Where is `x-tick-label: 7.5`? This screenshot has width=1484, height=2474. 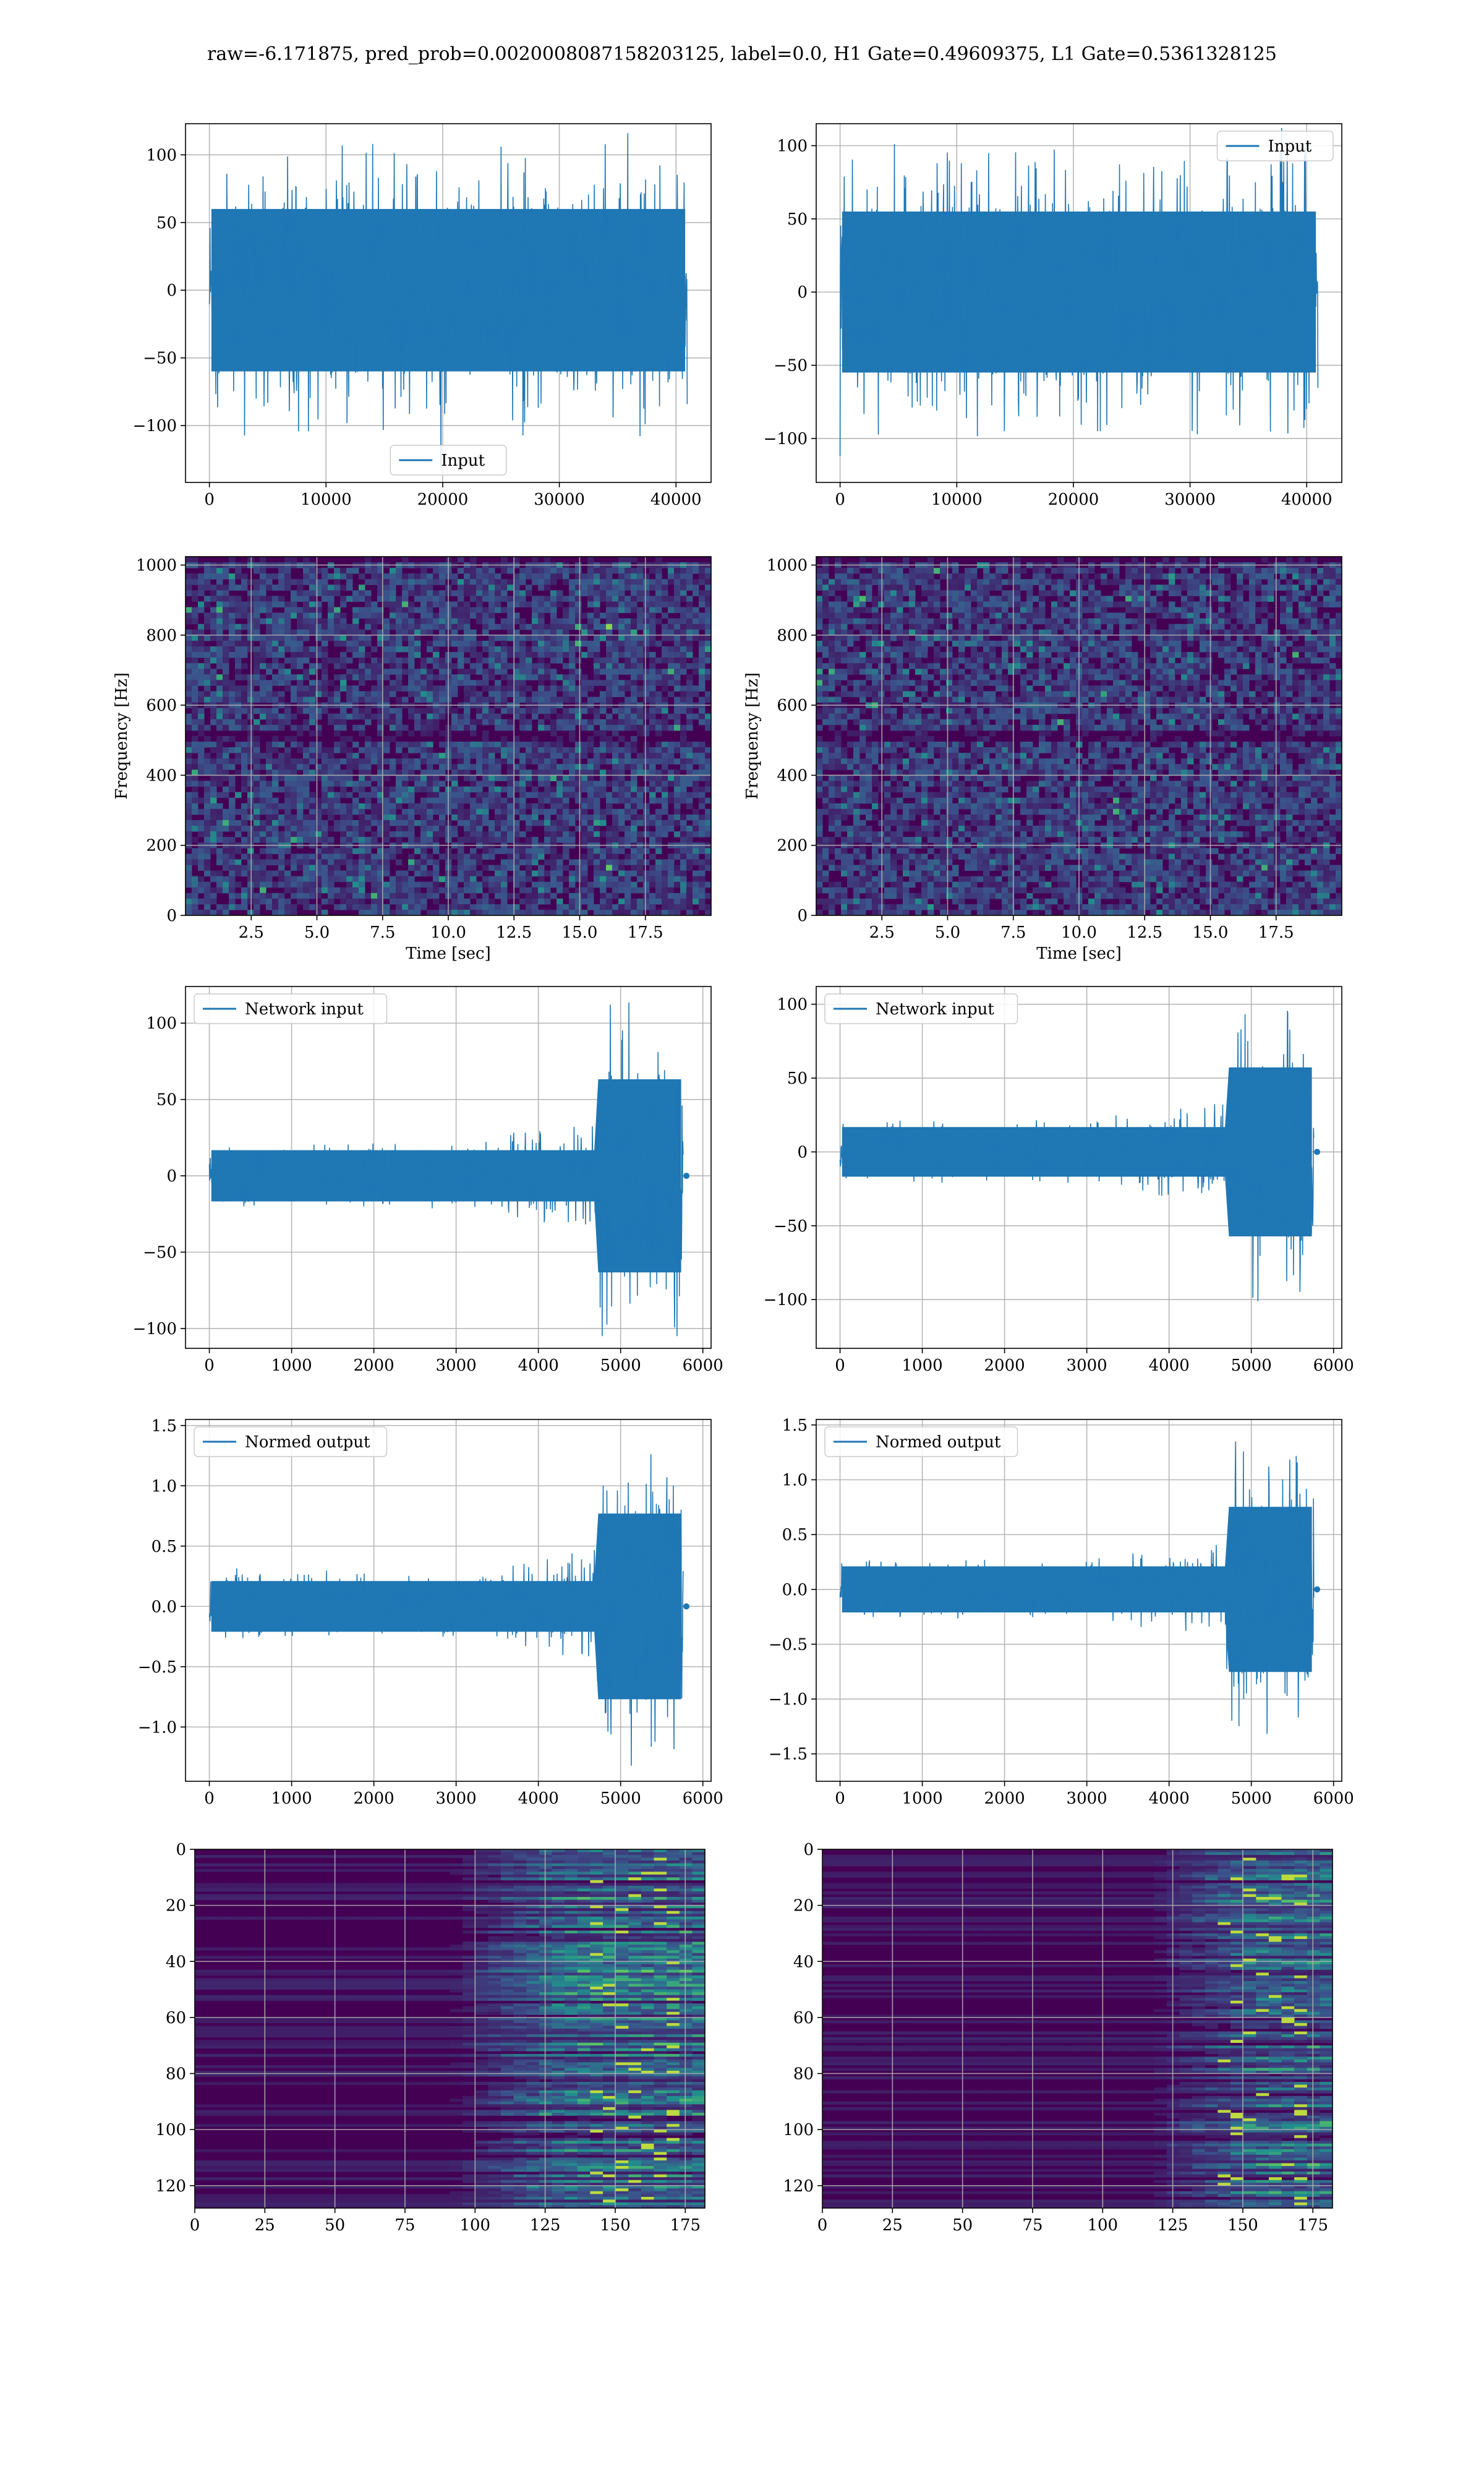
x-tick-label: 7.5 is located at coordinates (382, 932).